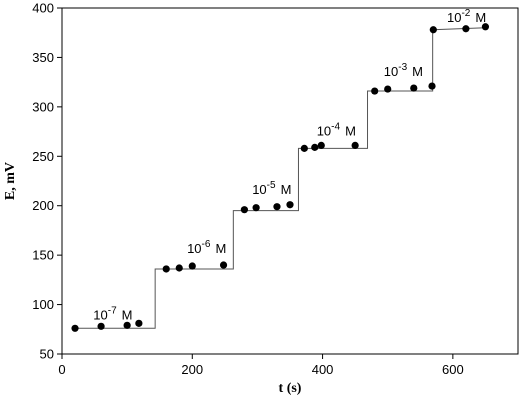 This screenshot has height=400, width=526. Describe the element at coordinates (453, 369) in the screenshot. I see `x-tick-label: 600` at that location.